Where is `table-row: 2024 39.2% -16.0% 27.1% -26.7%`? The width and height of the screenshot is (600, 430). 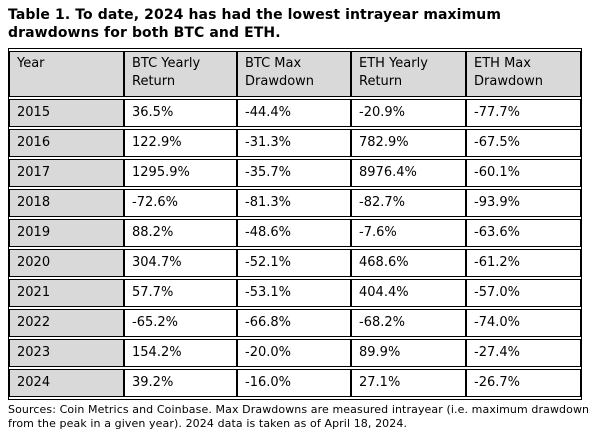 table-row: 2024 39.2% -16.0% 27.1% -26.7% is located at coordinates (295, 382).